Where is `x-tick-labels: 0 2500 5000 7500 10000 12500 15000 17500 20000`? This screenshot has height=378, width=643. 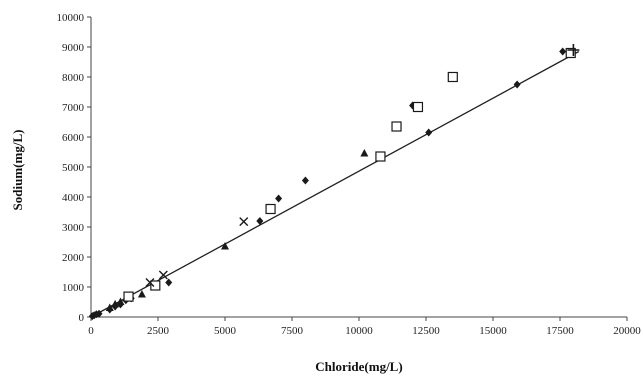 x-tick-labels: 0 2500 5000 7500 10000 12500 15000 17500 20000 is located at coordinates (364, 327).